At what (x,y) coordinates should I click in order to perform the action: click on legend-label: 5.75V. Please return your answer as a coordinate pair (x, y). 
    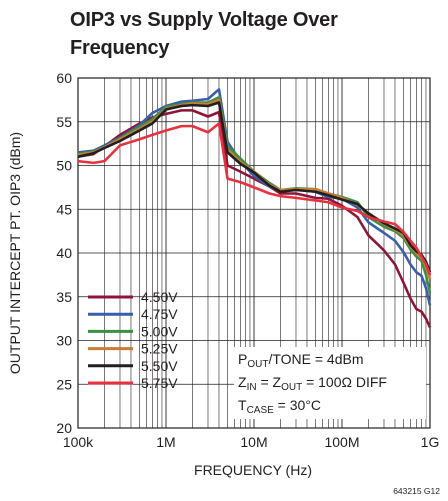
    Looking at the image, I should click on (159, 383).